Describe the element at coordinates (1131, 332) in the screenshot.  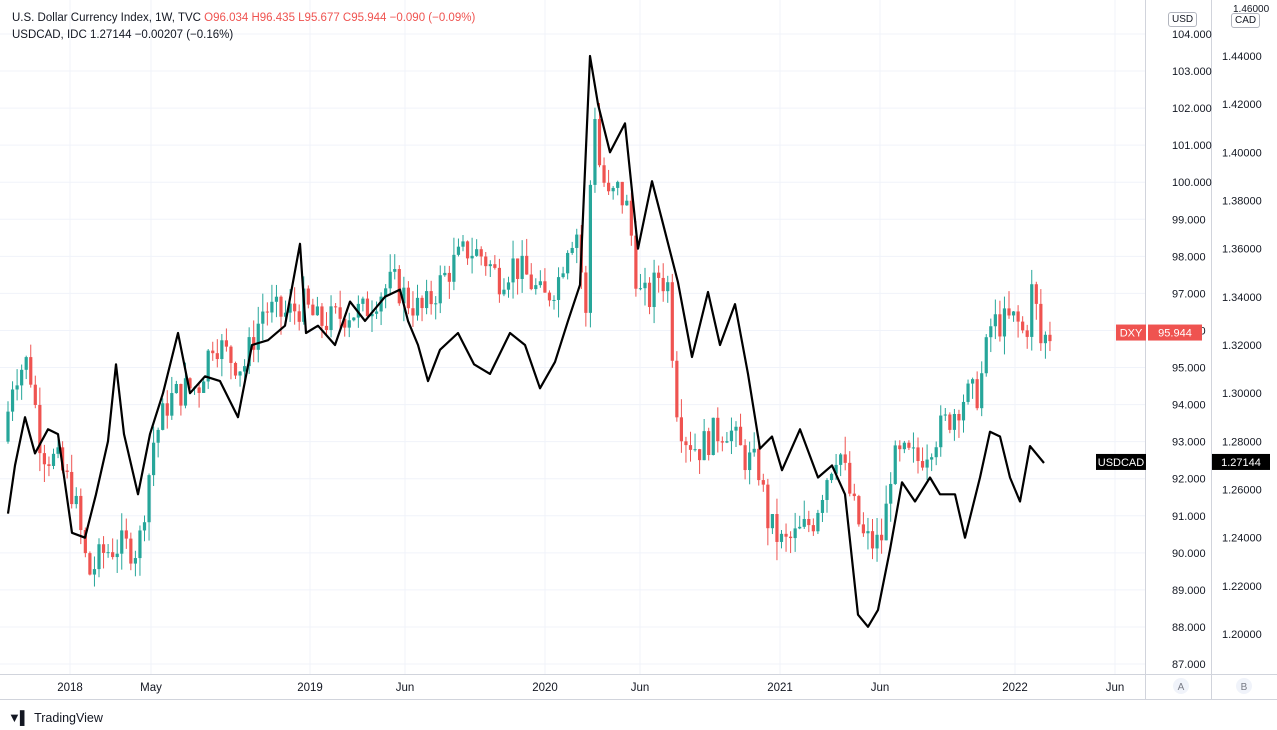
I see `dxy-name-tag-bg` at that location.